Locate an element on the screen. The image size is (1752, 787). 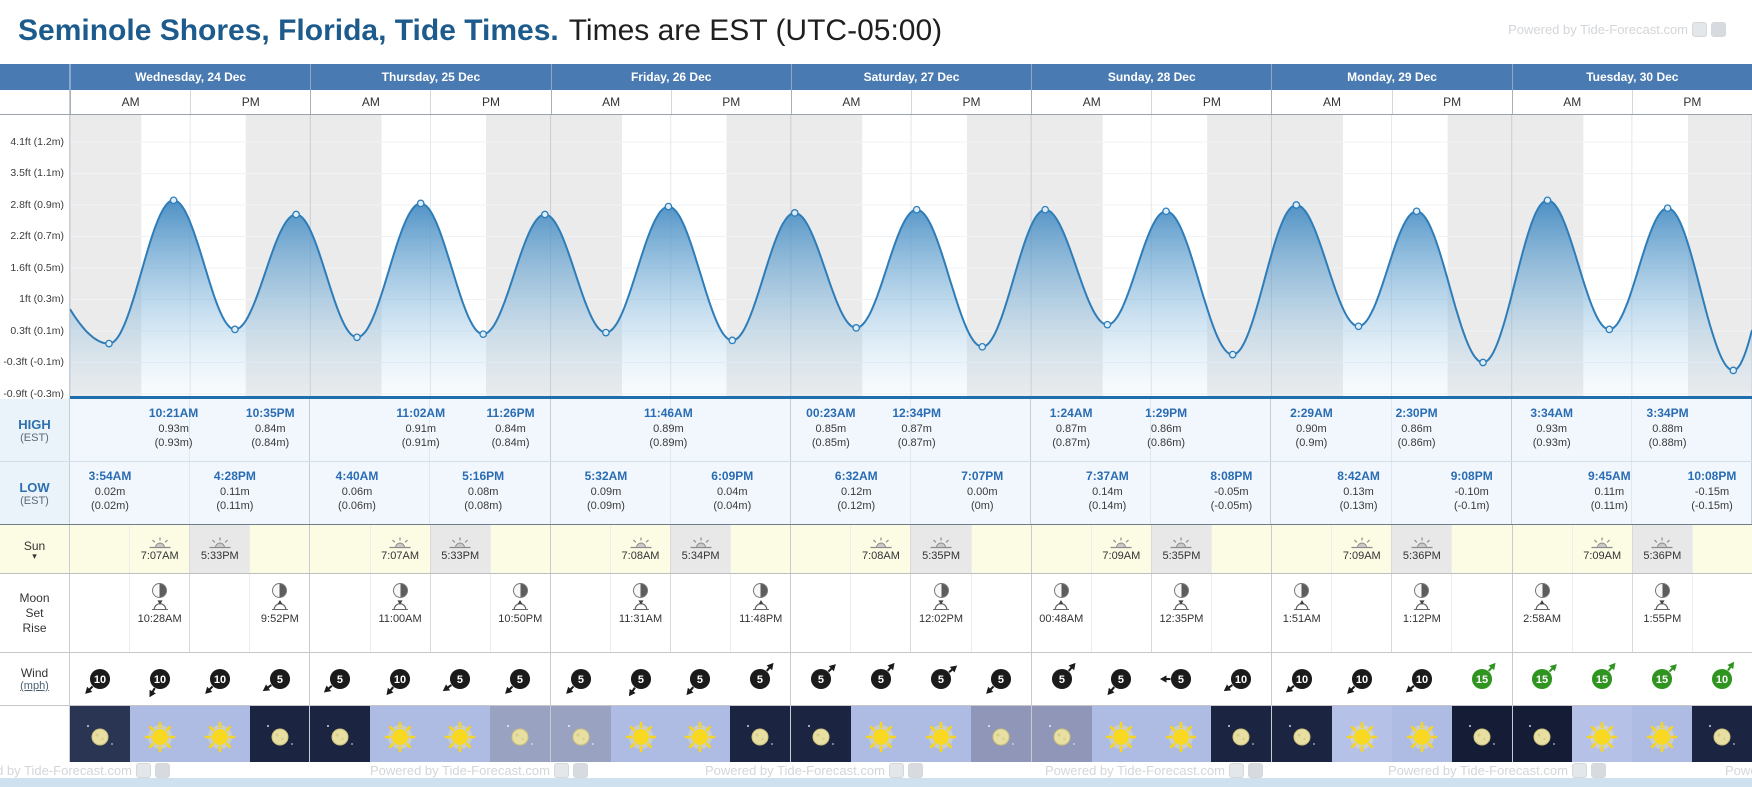
moon-day-cell: 10:28AM 9:52PM is located at coordinates (189, 613).